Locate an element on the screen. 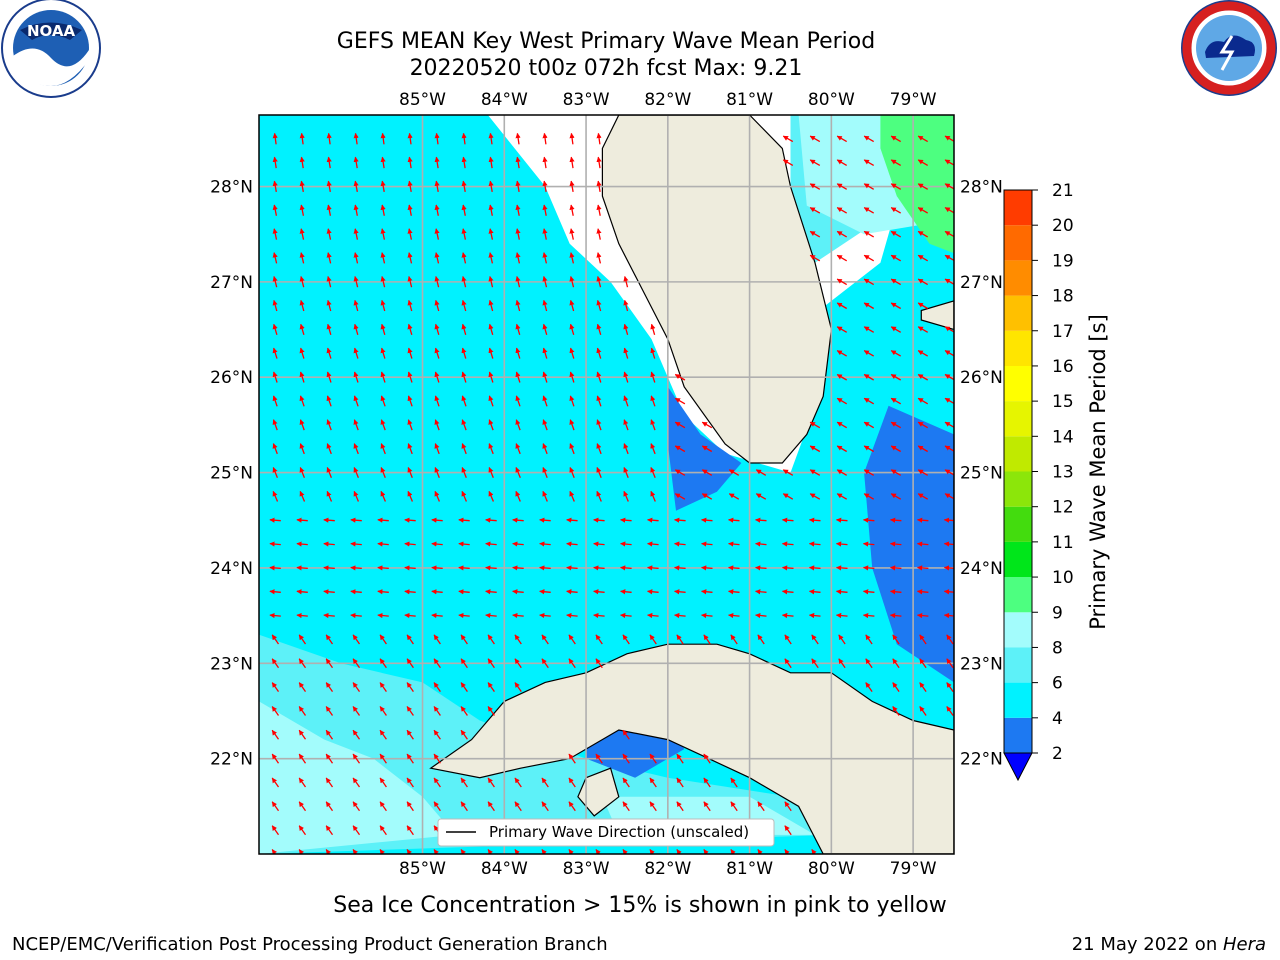  y-tick-label-left: 27°N is located at coordinates (231, 283).